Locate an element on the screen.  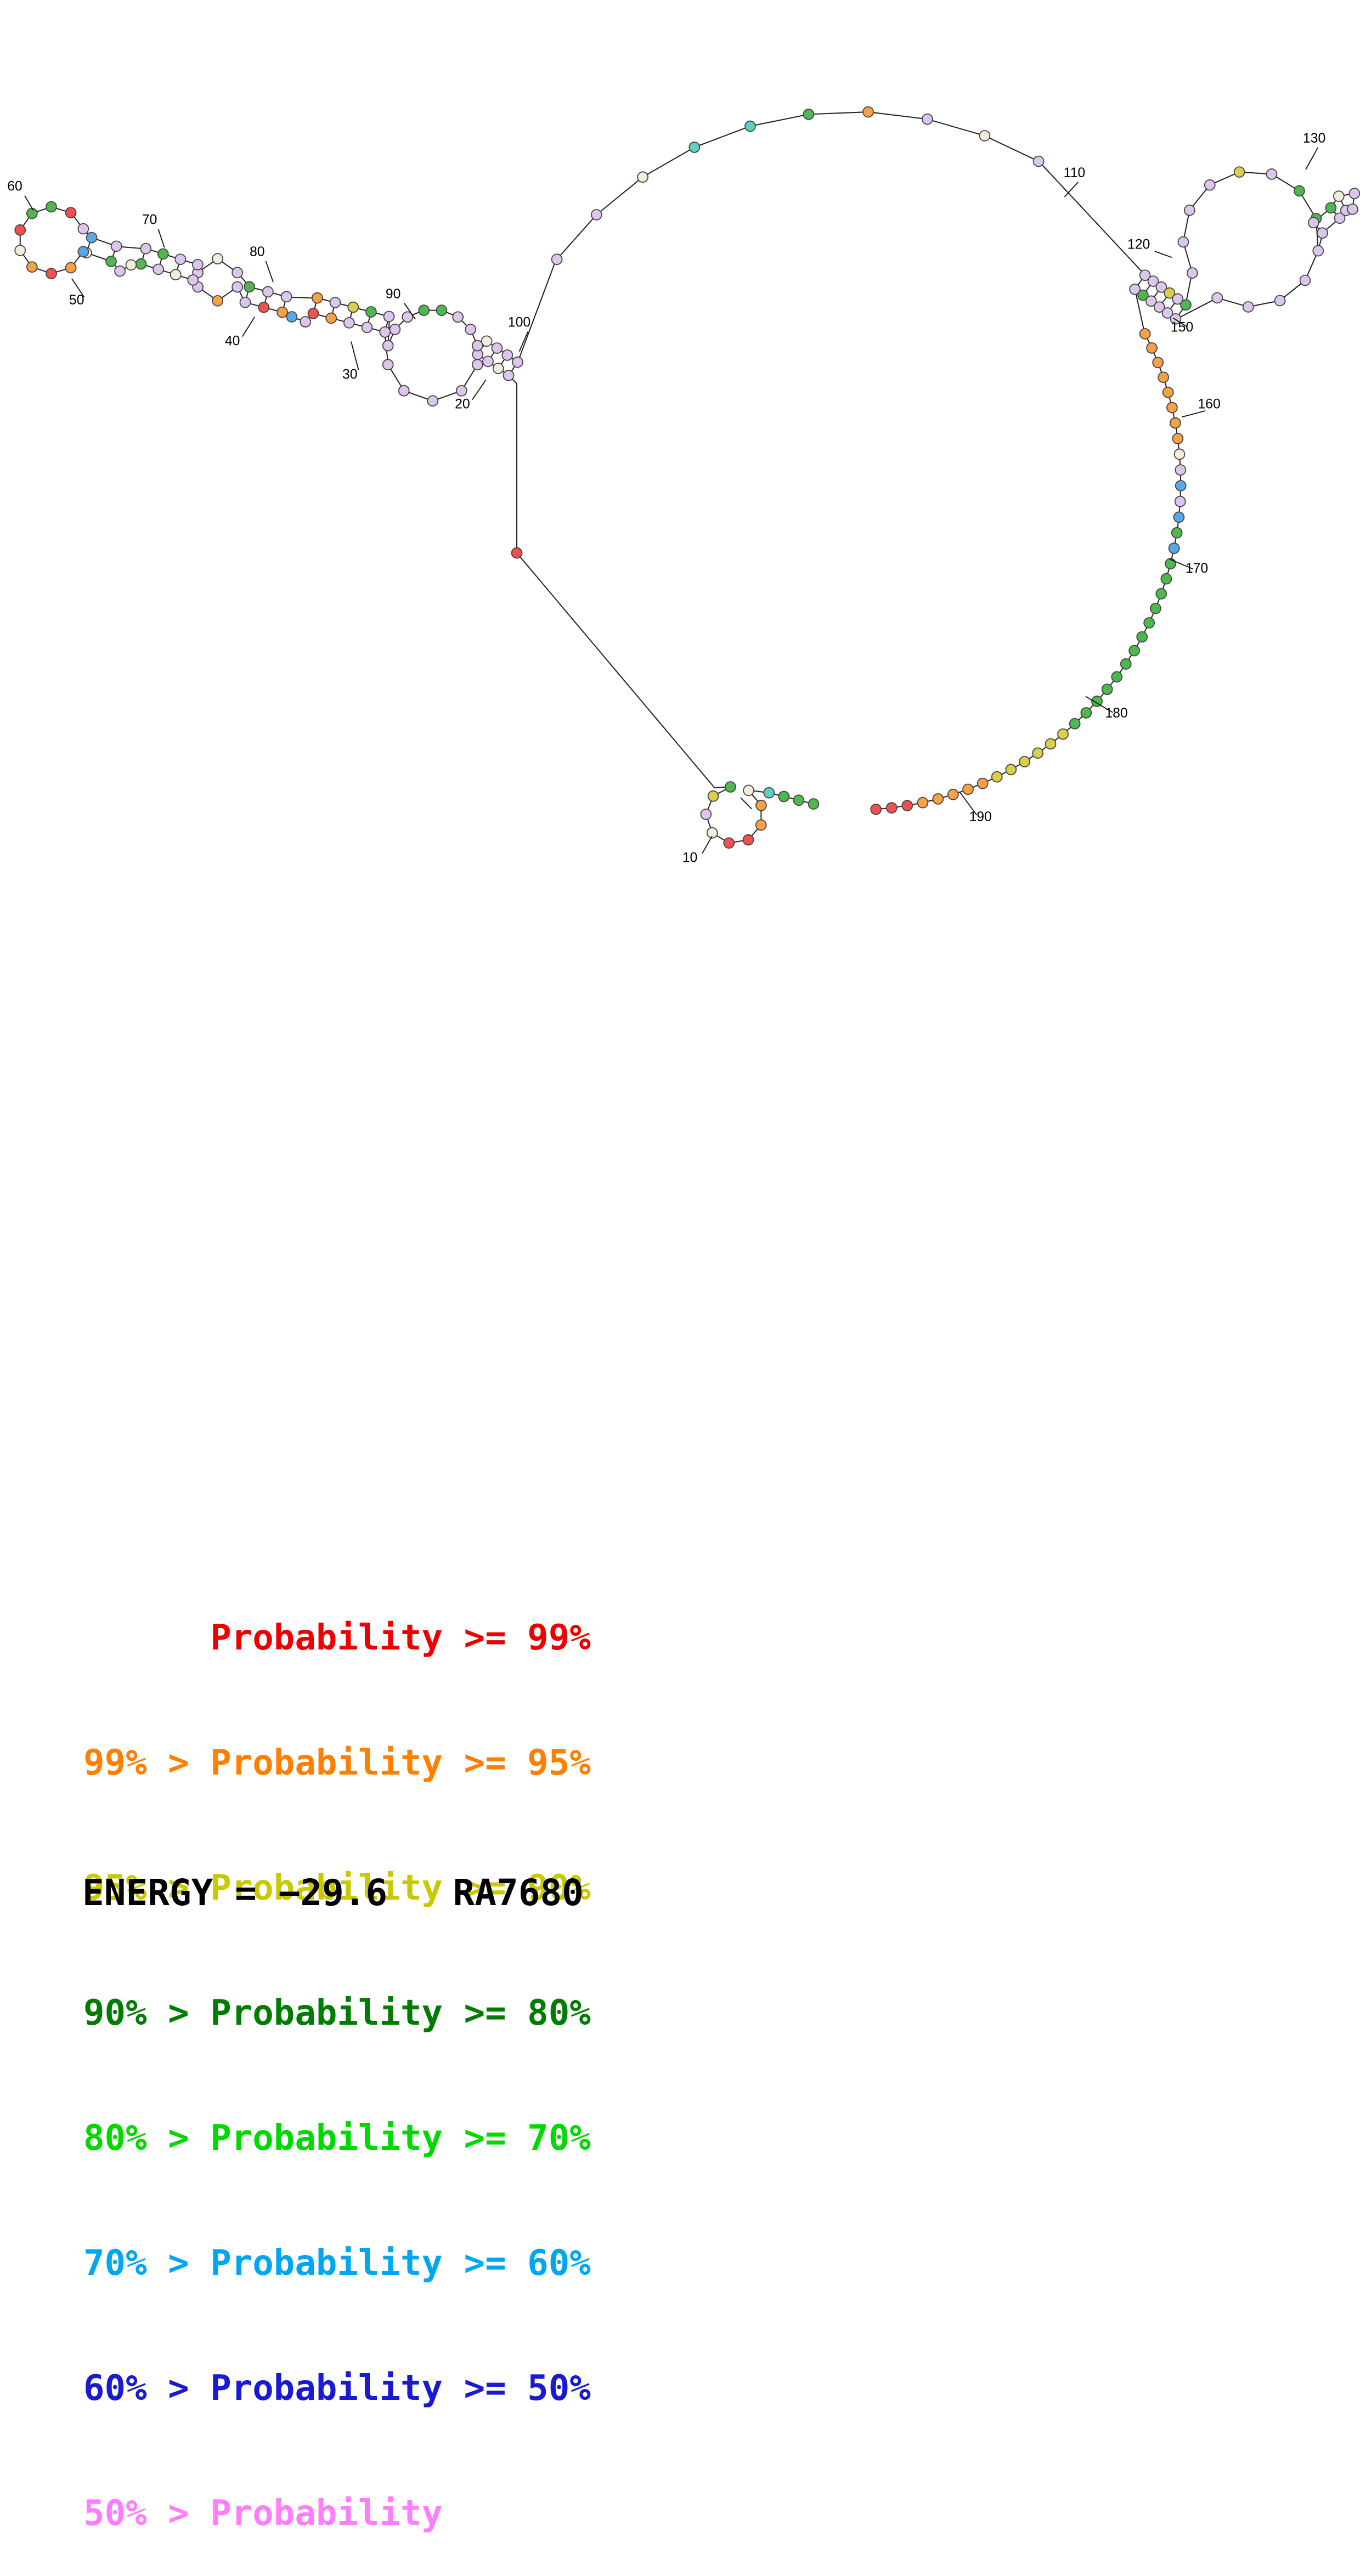
position-label: 190 is located at coordinates (980, 817).